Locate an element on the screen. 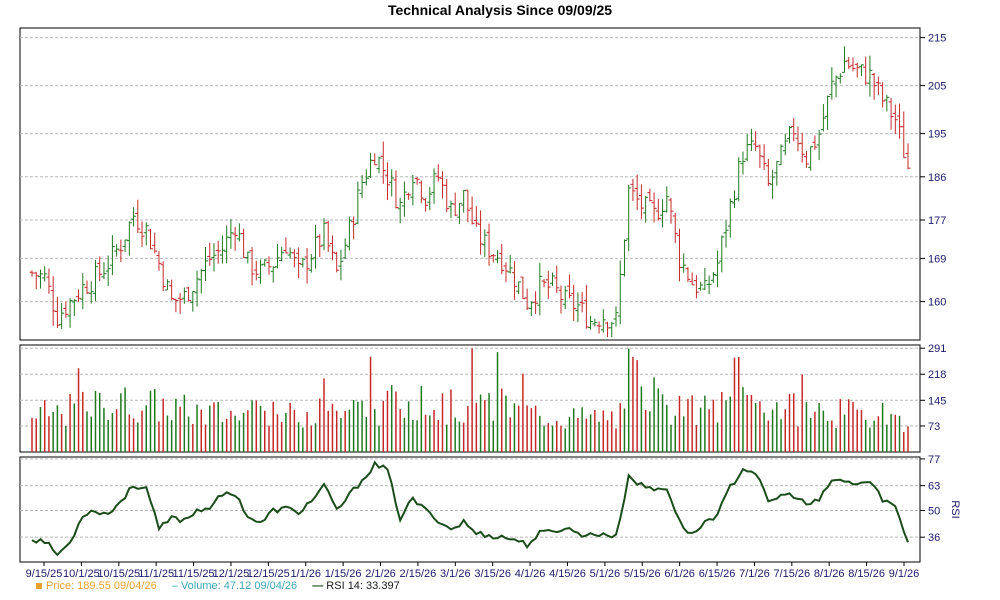  legend-volume: – Volume: 47.12 09/04/26 is located at coordinates (234, 586).